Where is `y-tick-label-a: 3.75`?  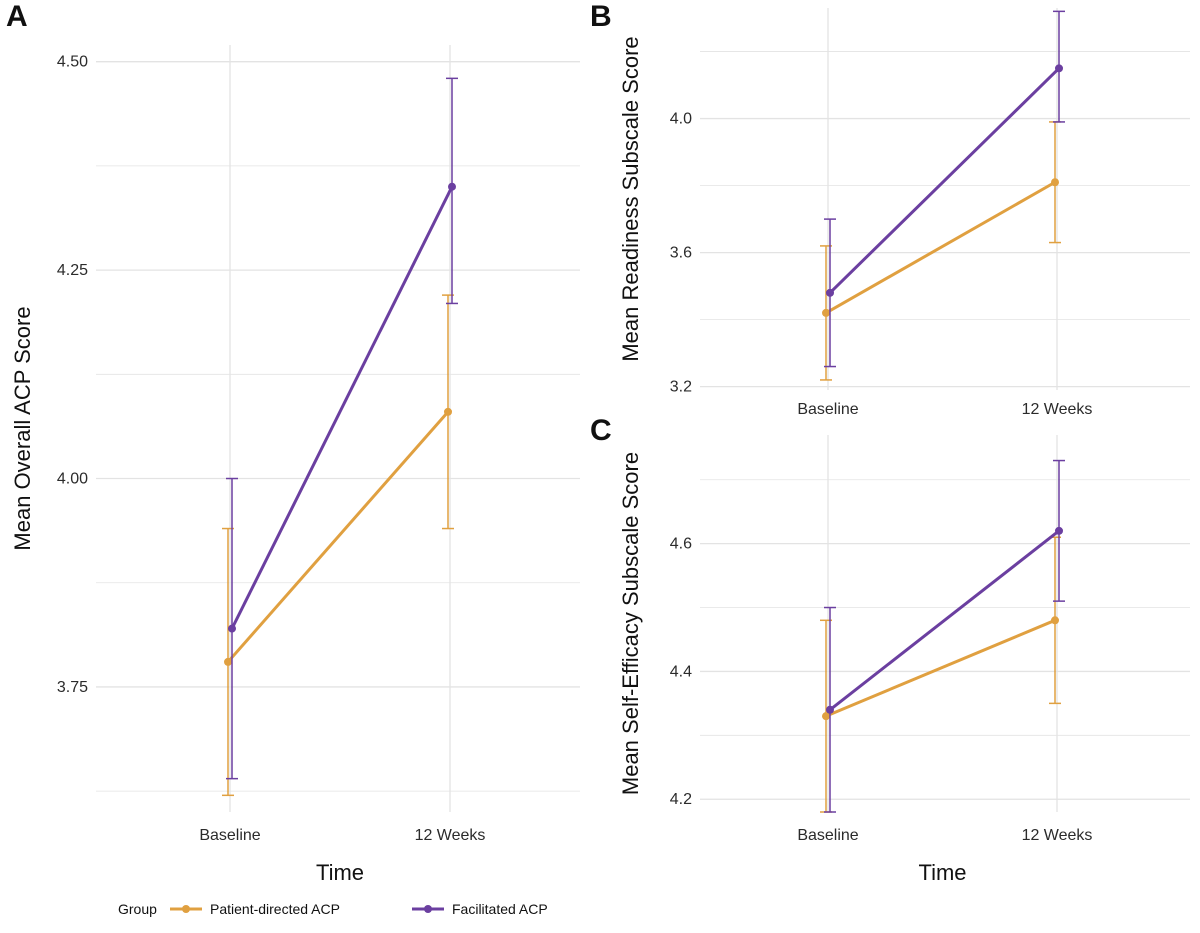
y-tick-label-a: 3.75 is located at coordinates (72, 687).